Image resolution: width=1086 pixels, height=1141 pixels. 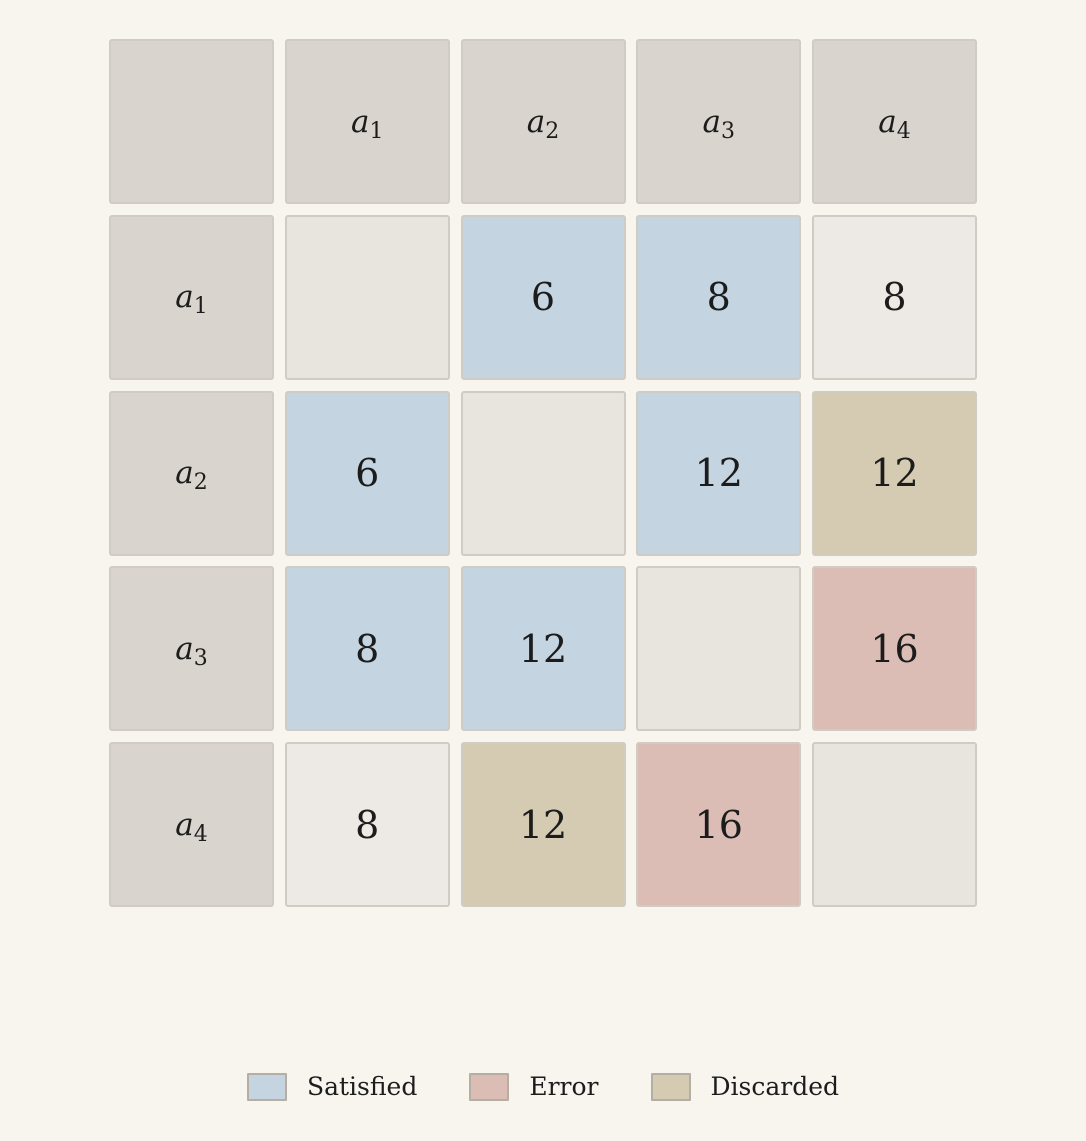 I want to click on matrix-cell-a2-a3: 12, so click(x=719, y=473).